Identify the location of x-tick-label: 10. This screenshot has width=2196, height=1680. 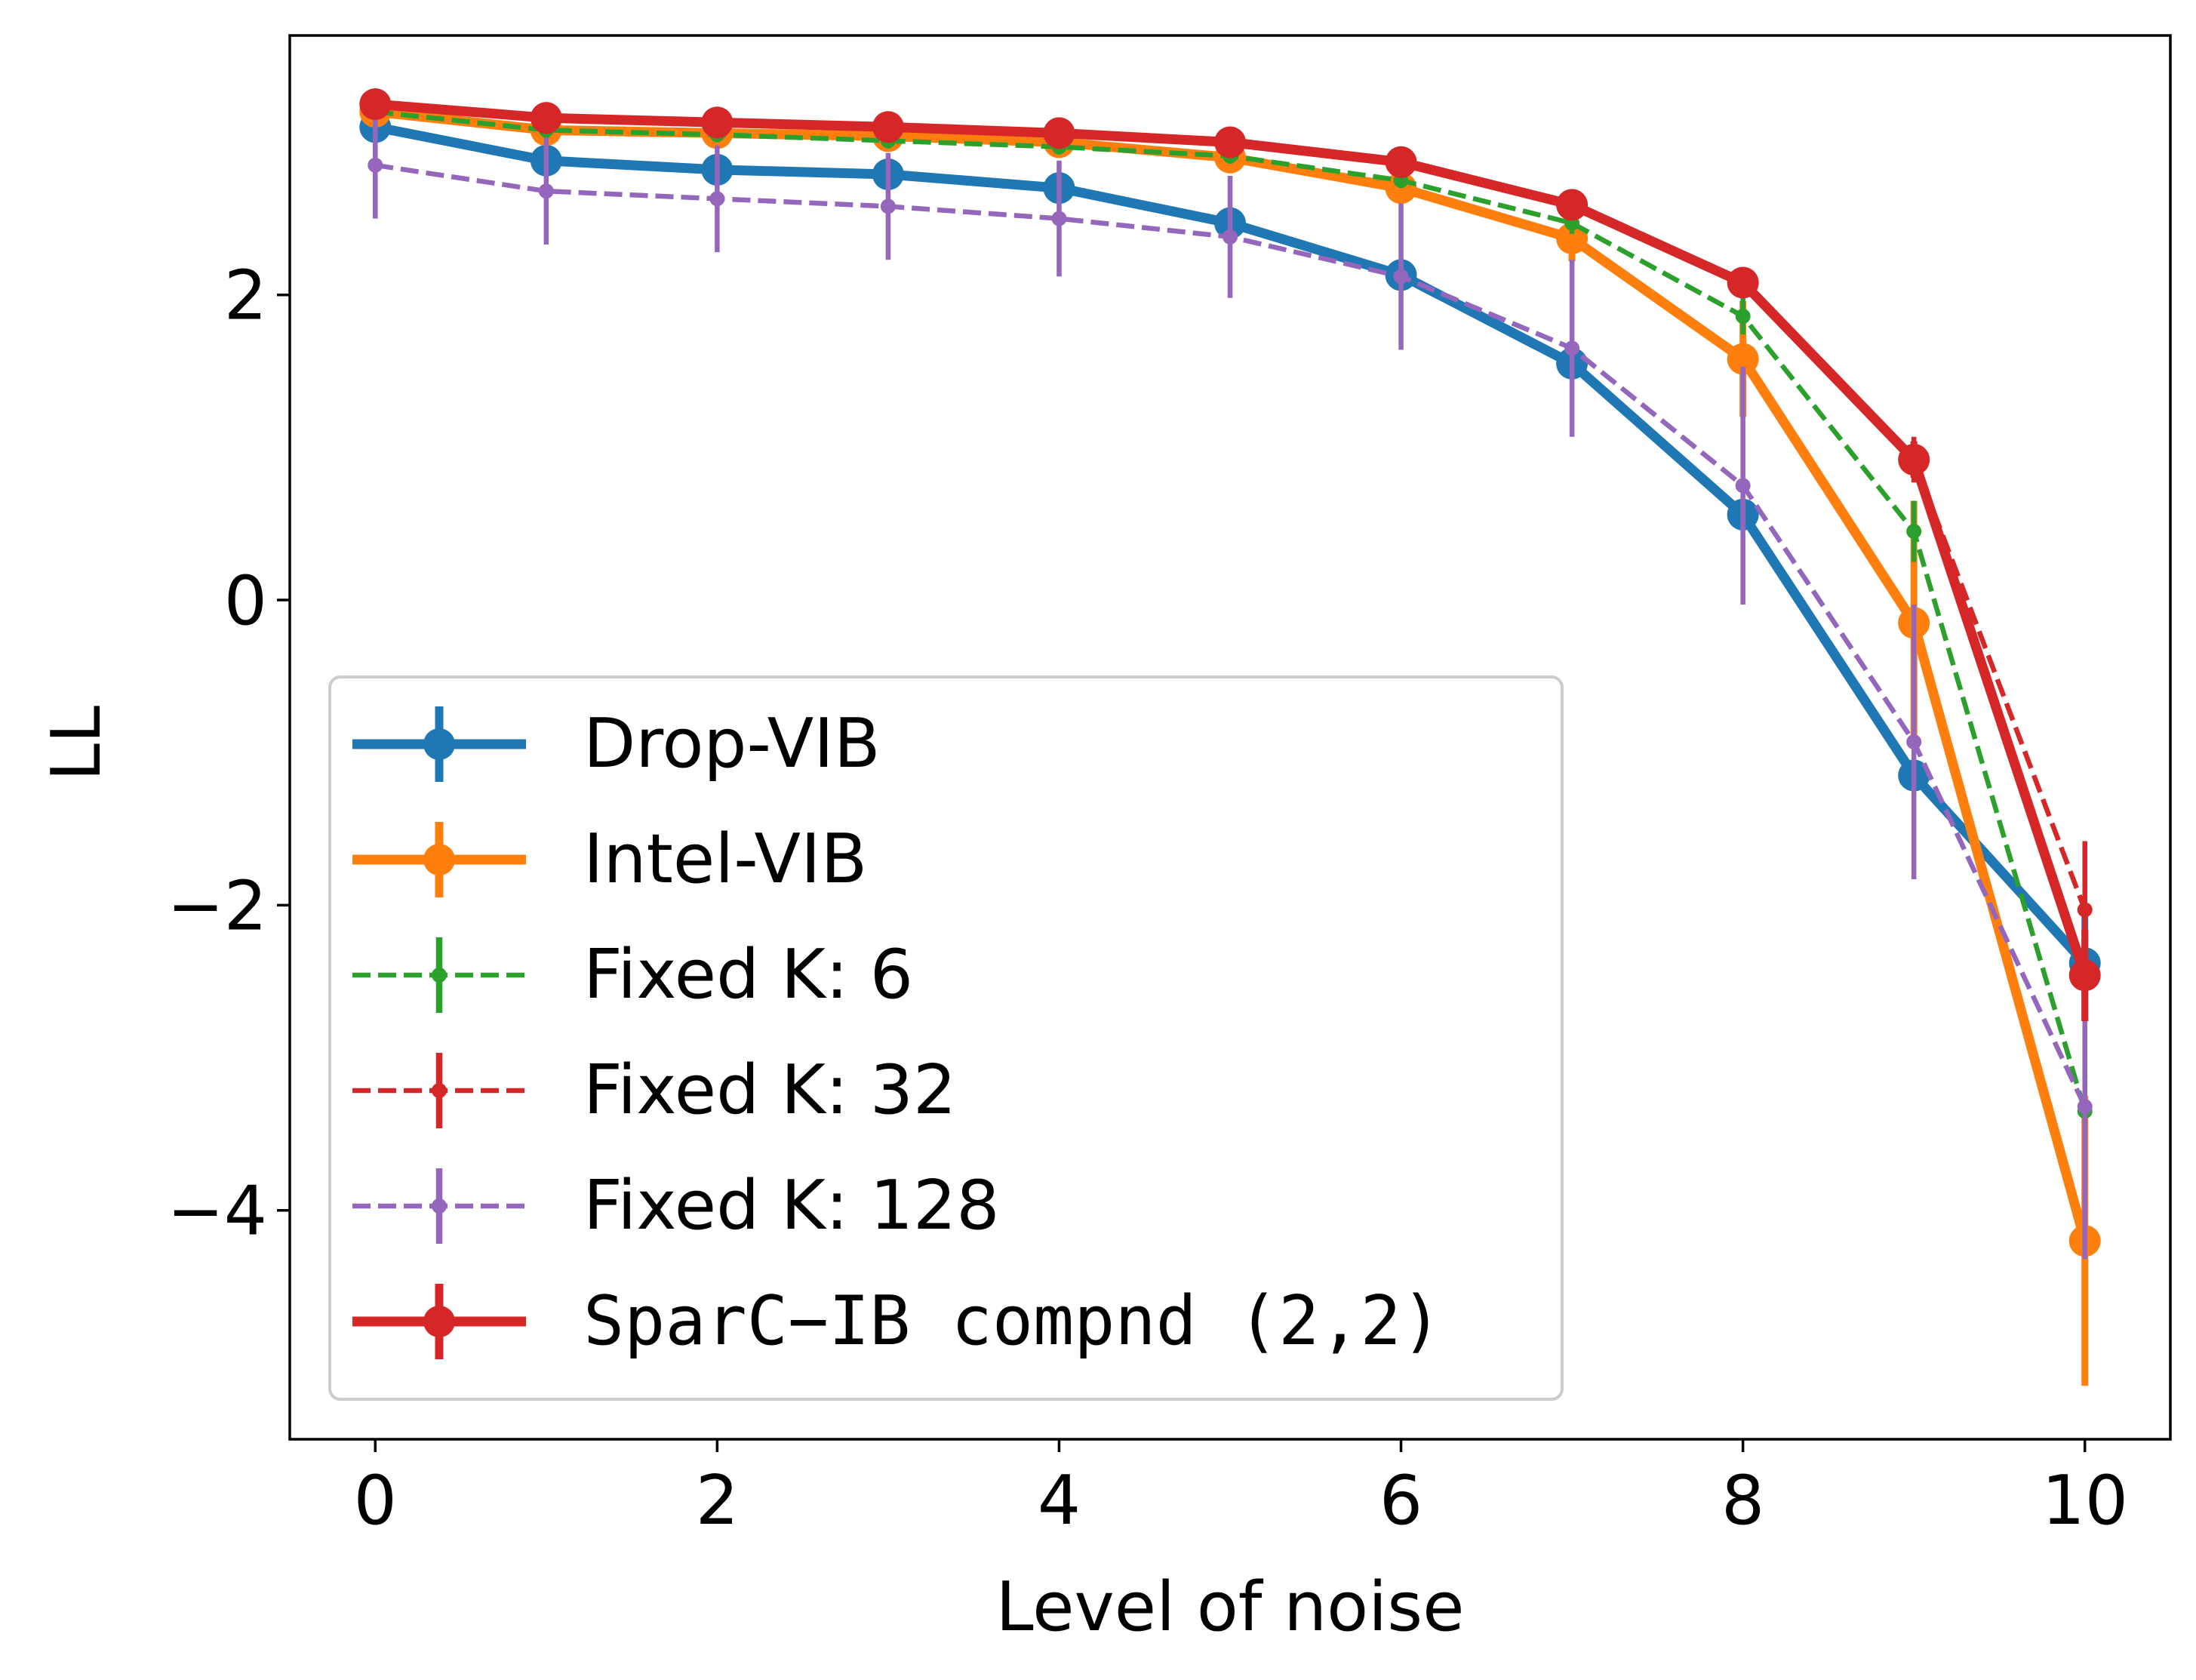
(2084, 1500).